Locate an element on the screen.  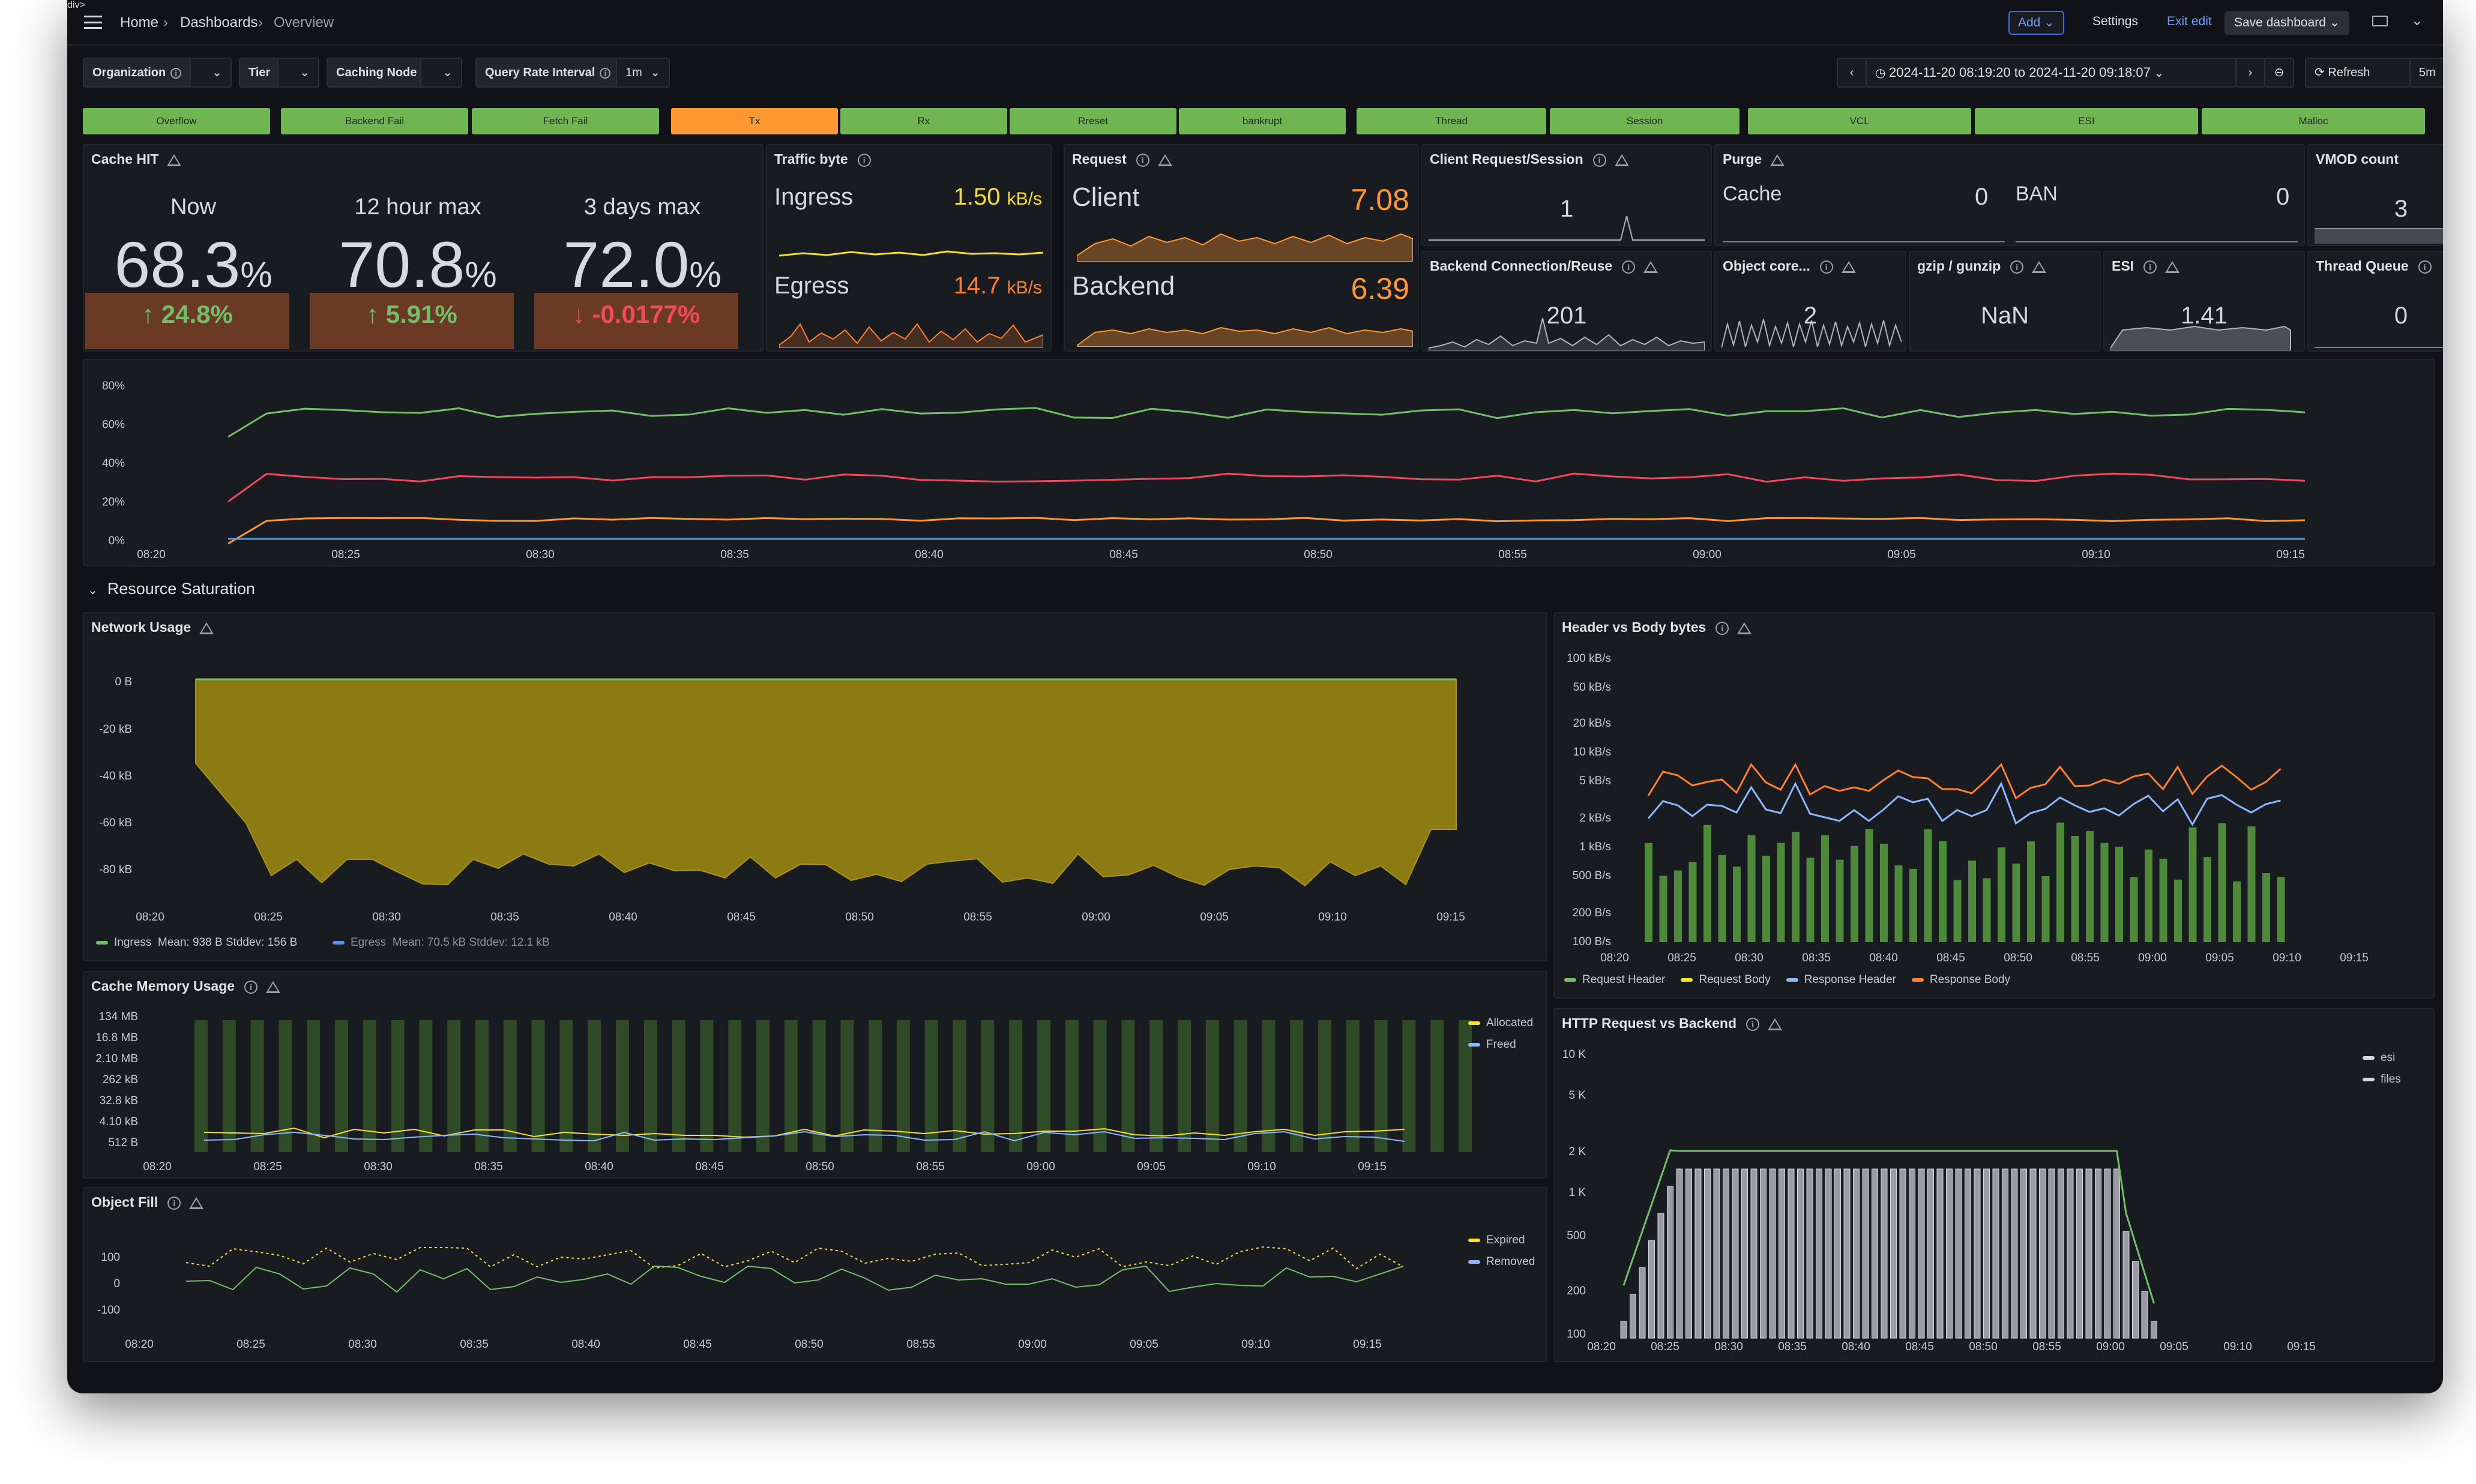
status-bar-rx: Rx is located at coordinates (923, 121).